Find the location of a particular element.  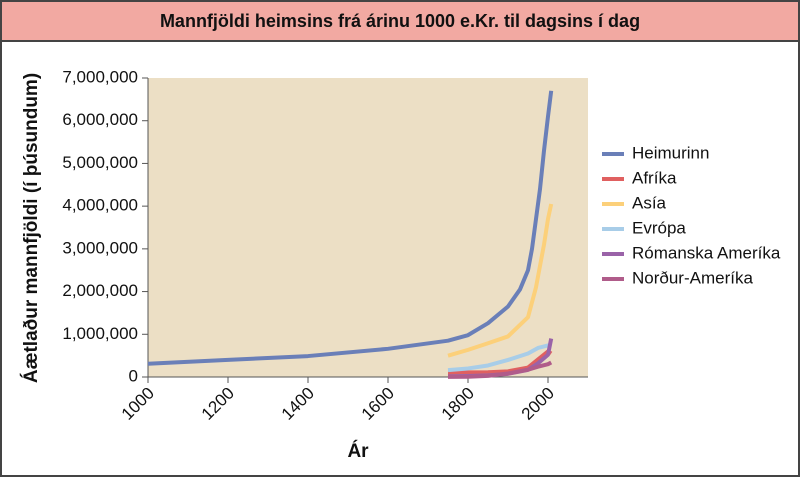

y-tick-label: 2,000,000 is located at coordinates (100, 290).